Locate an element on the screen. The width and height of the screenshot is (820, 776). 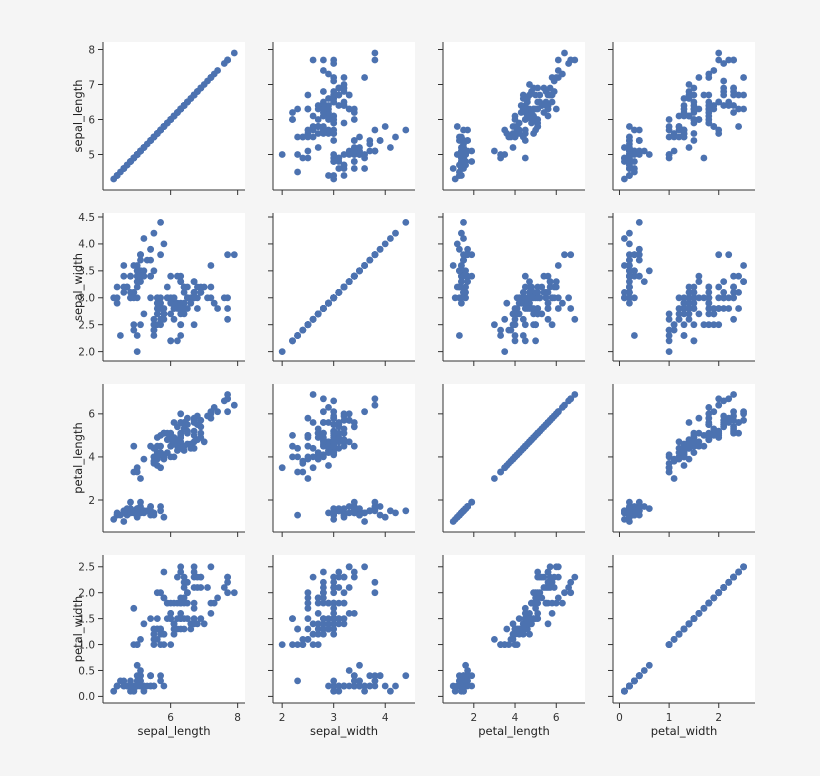
y-tick-label: 7 is located at coordinates (91, 85).